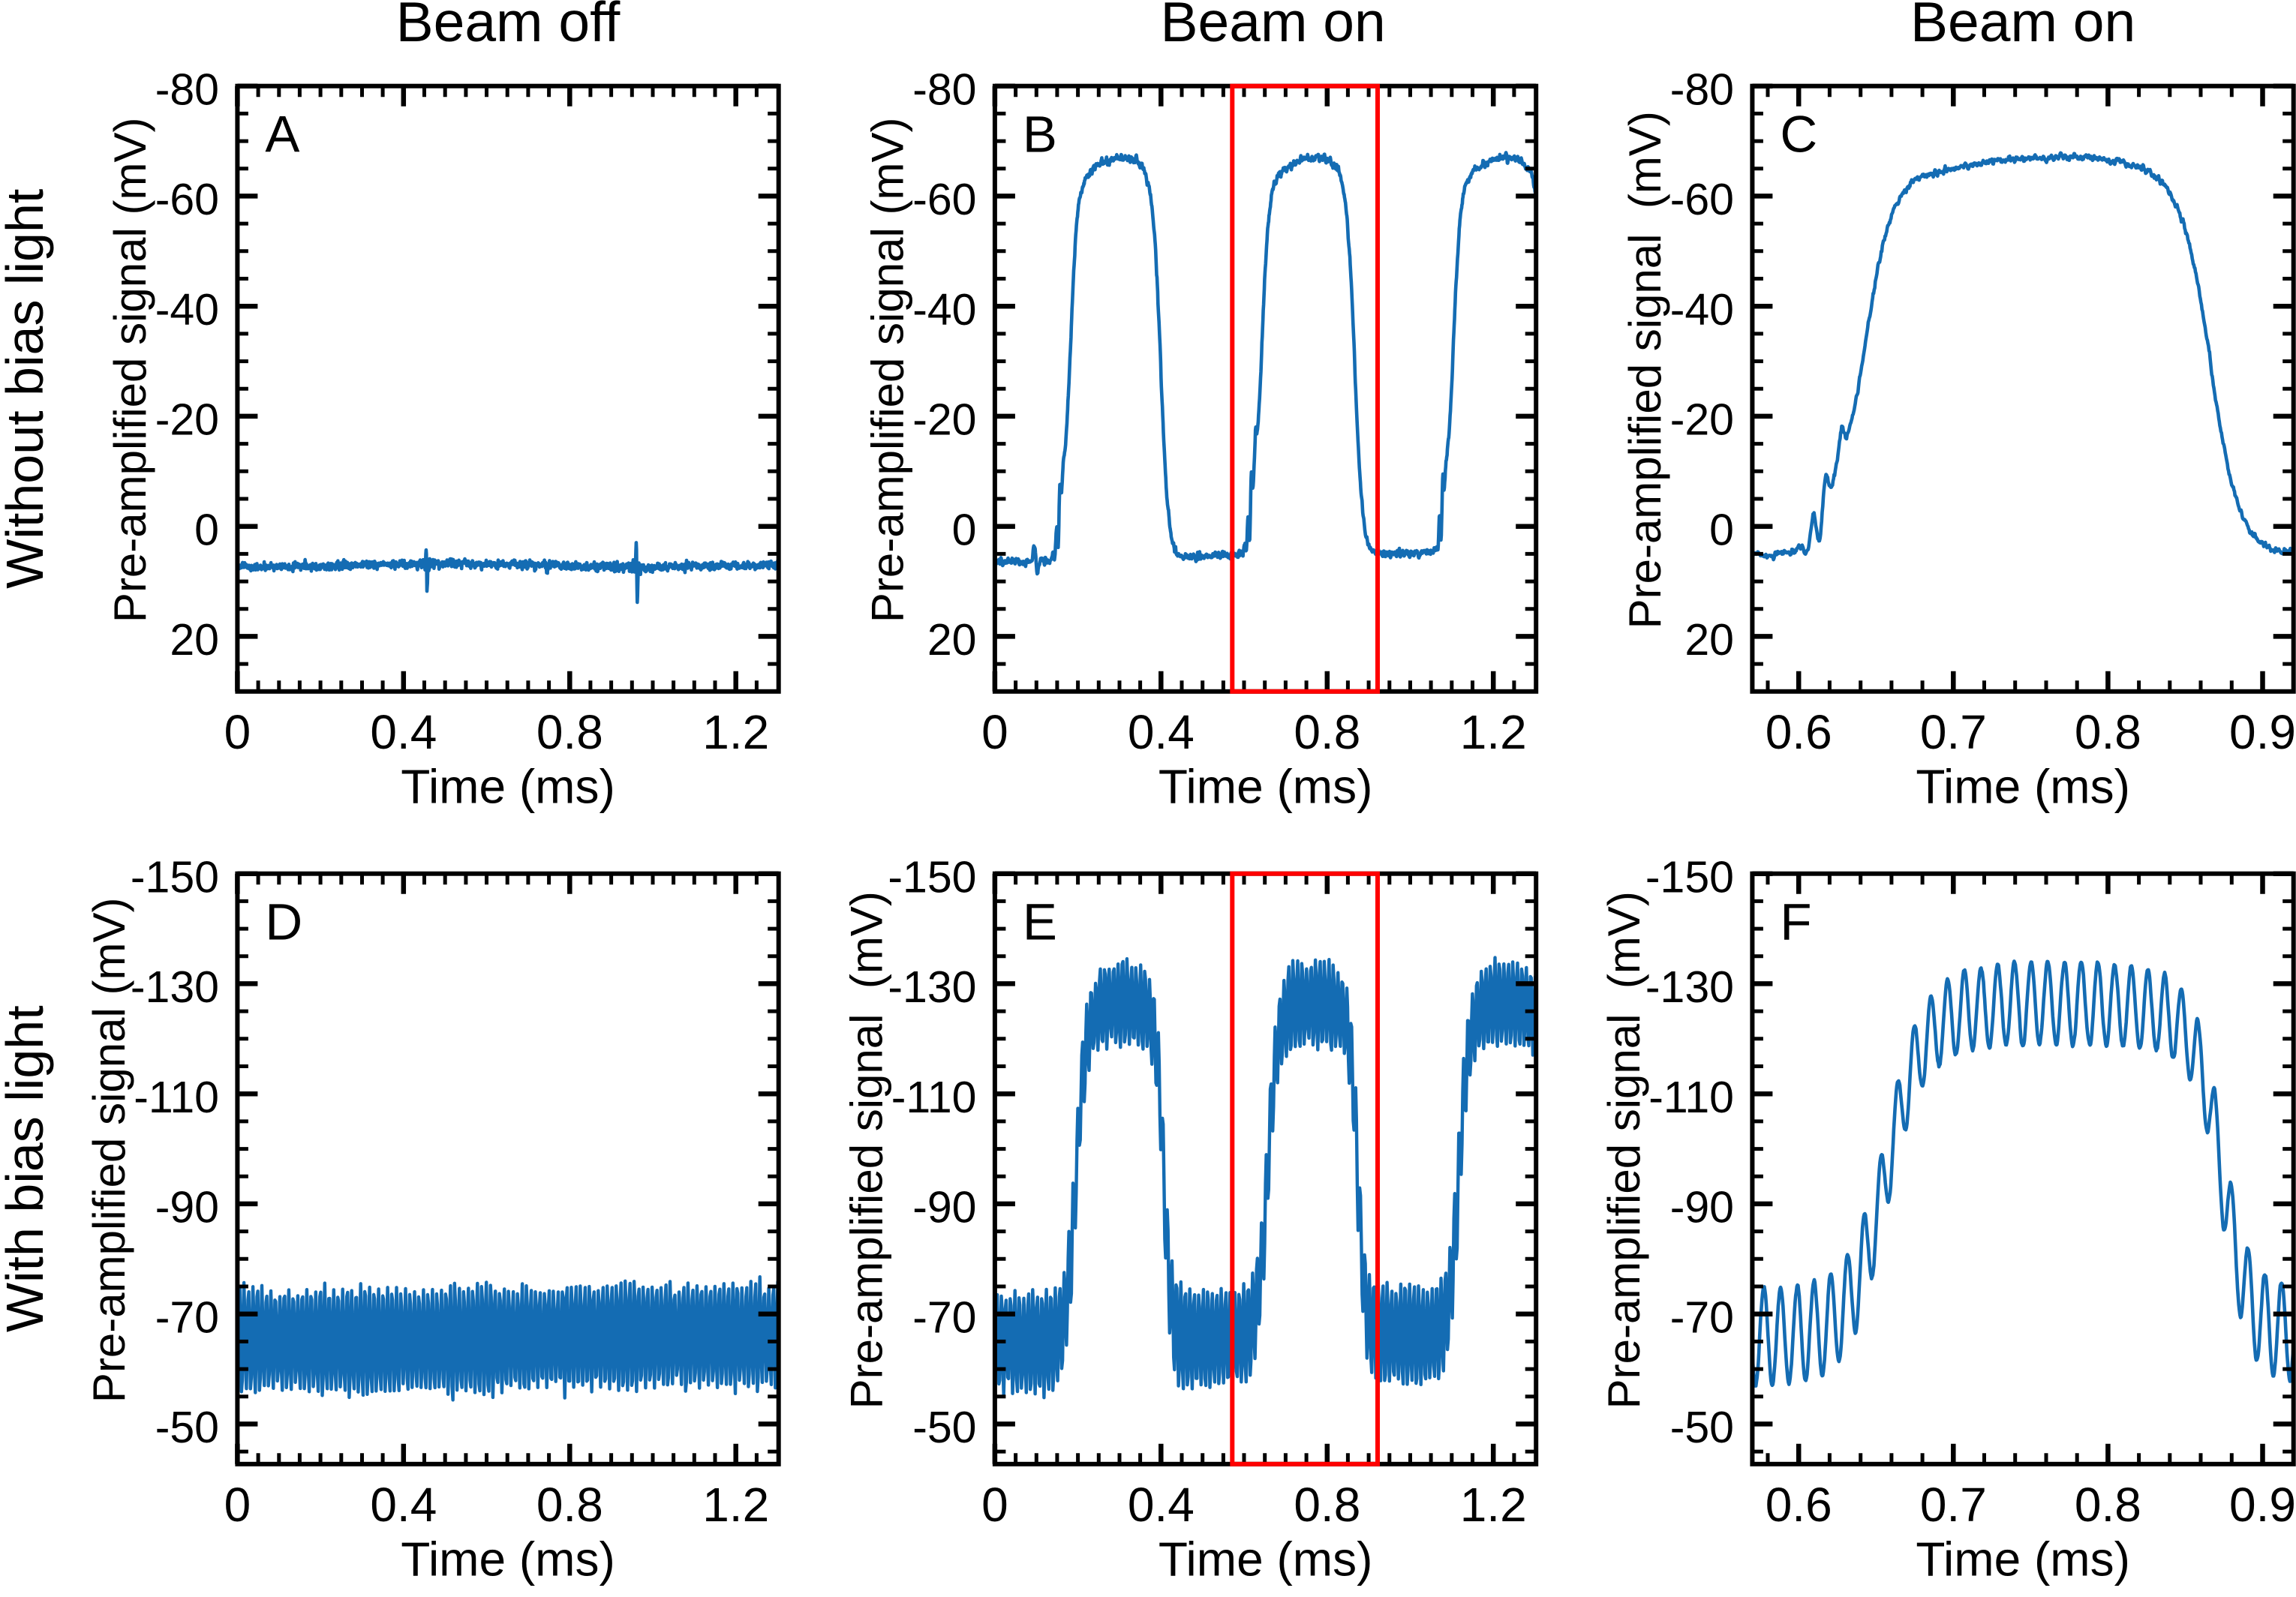 This screenshot has width=2296, height=1597. I want to click on svg-text: E, so click(1040, 922).